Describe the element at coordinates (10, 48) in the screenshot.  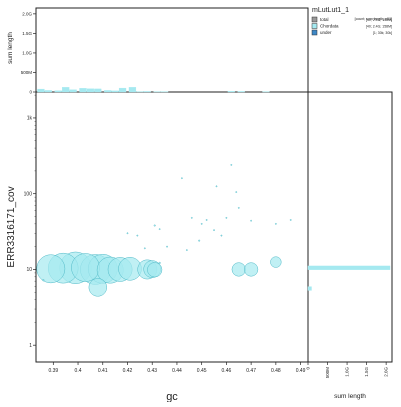
I see `top-panel-y-label: sum length` at that location.